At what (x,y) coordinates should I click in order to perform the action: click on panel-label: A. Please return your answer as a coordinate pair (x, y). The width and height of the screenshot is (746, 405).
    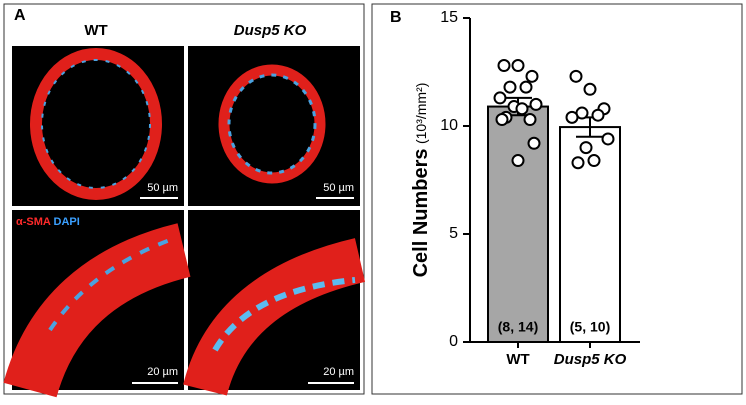
    Looking at the image, I should click on (20, 15).